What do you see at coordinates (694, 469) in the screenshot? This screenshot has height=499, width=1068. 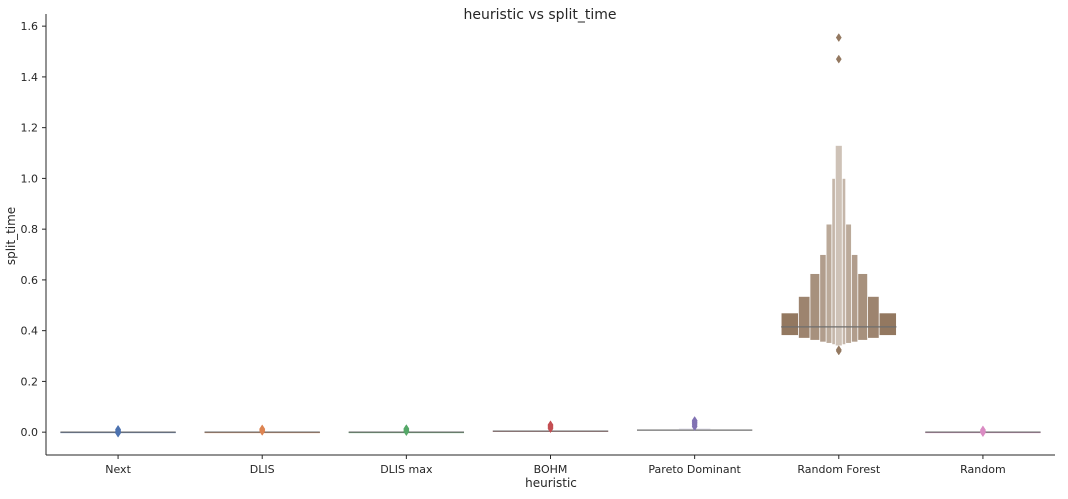 I see `x-tick-label: Pareto Dominant` at bounding box center [694, 469].